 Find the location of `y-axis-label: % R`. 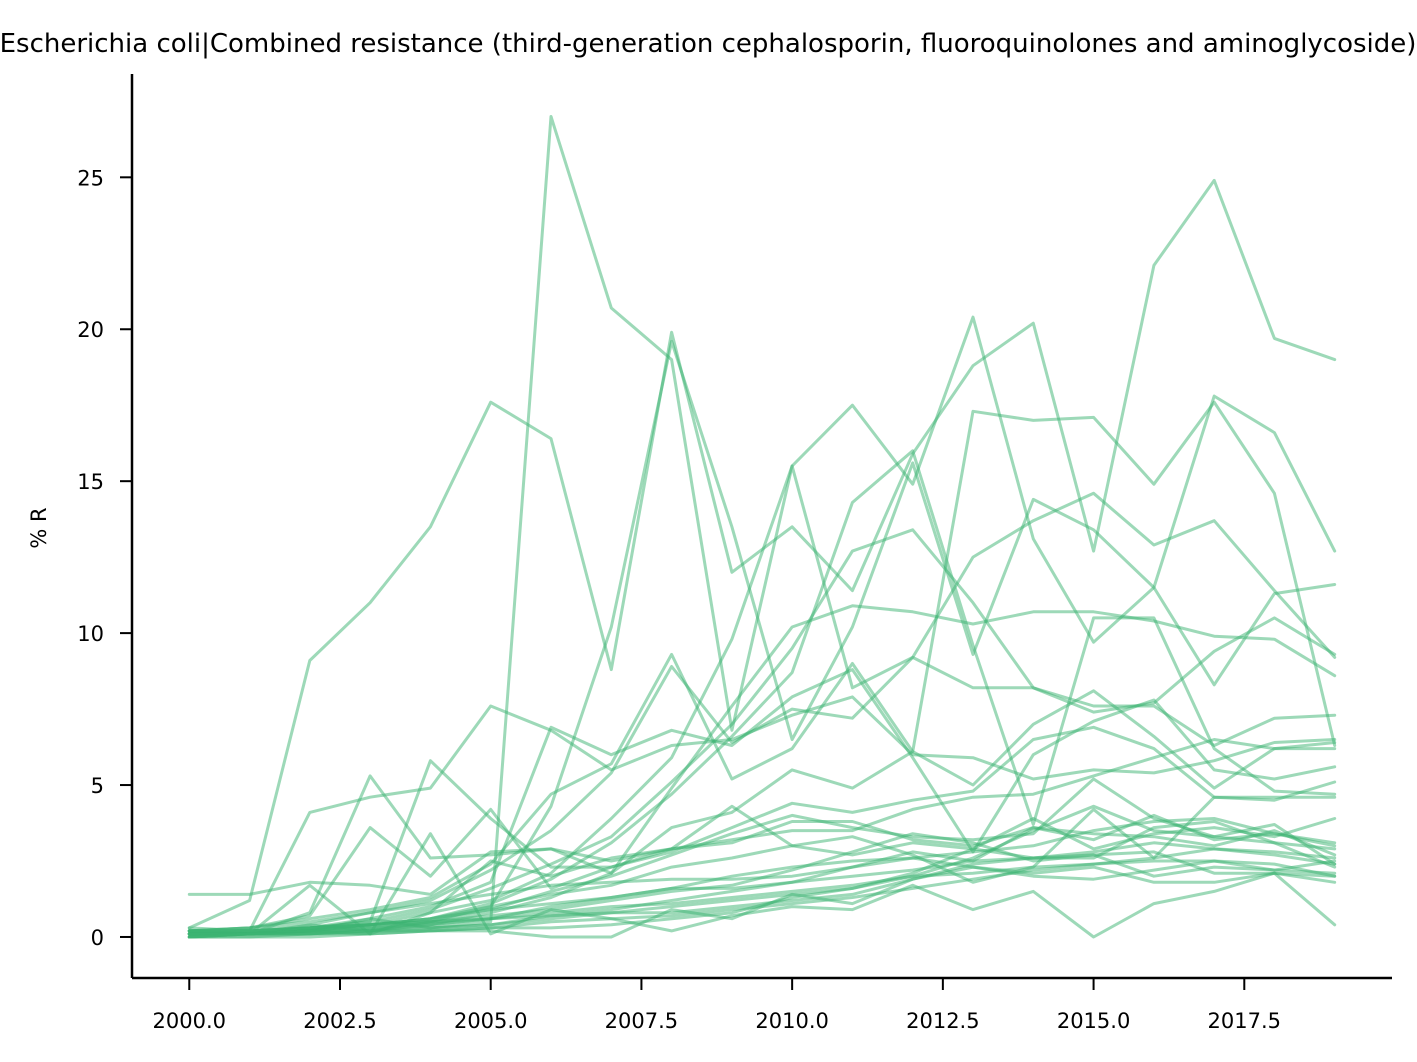

y-axis-label: % R is located at coordinates (39, 527).